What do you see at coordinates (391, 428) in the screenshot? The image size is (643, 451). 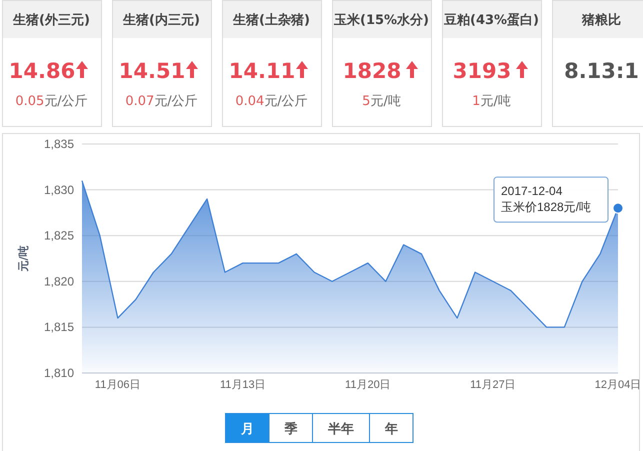 I see `period-button: 年` at bounding box center [391, 428].